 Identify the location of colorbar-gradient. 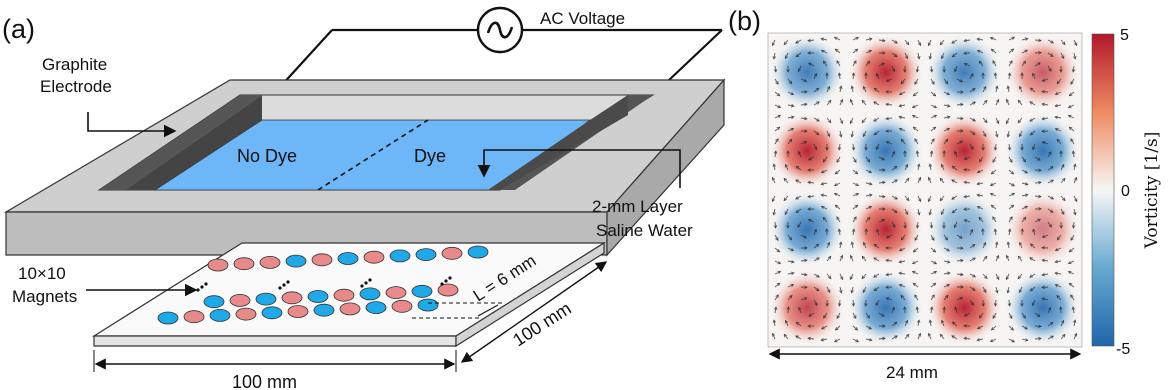
(1103, 190).